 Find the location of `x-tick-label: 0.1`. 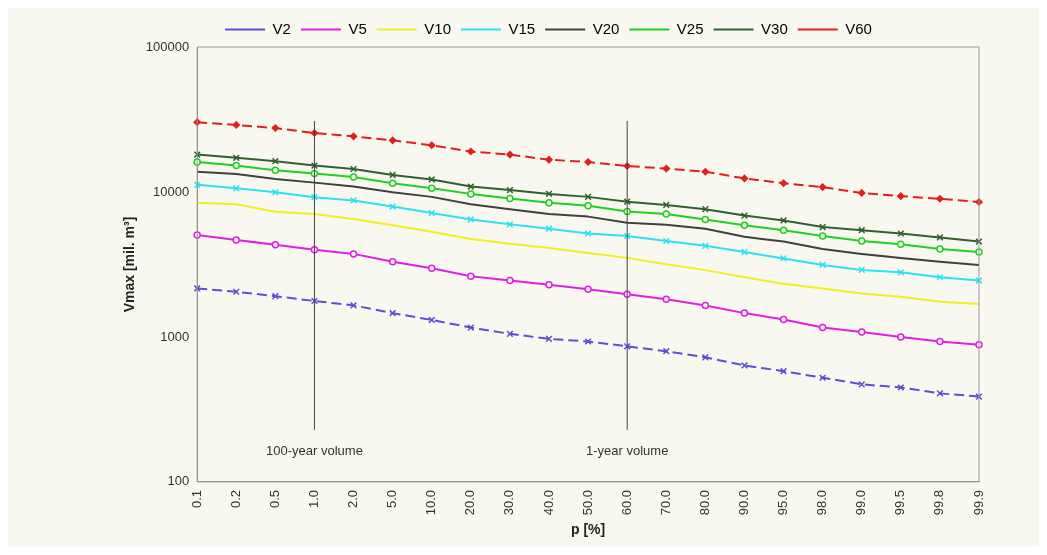

x-tick-label: 0.1 is located at coordinates (196, 498).